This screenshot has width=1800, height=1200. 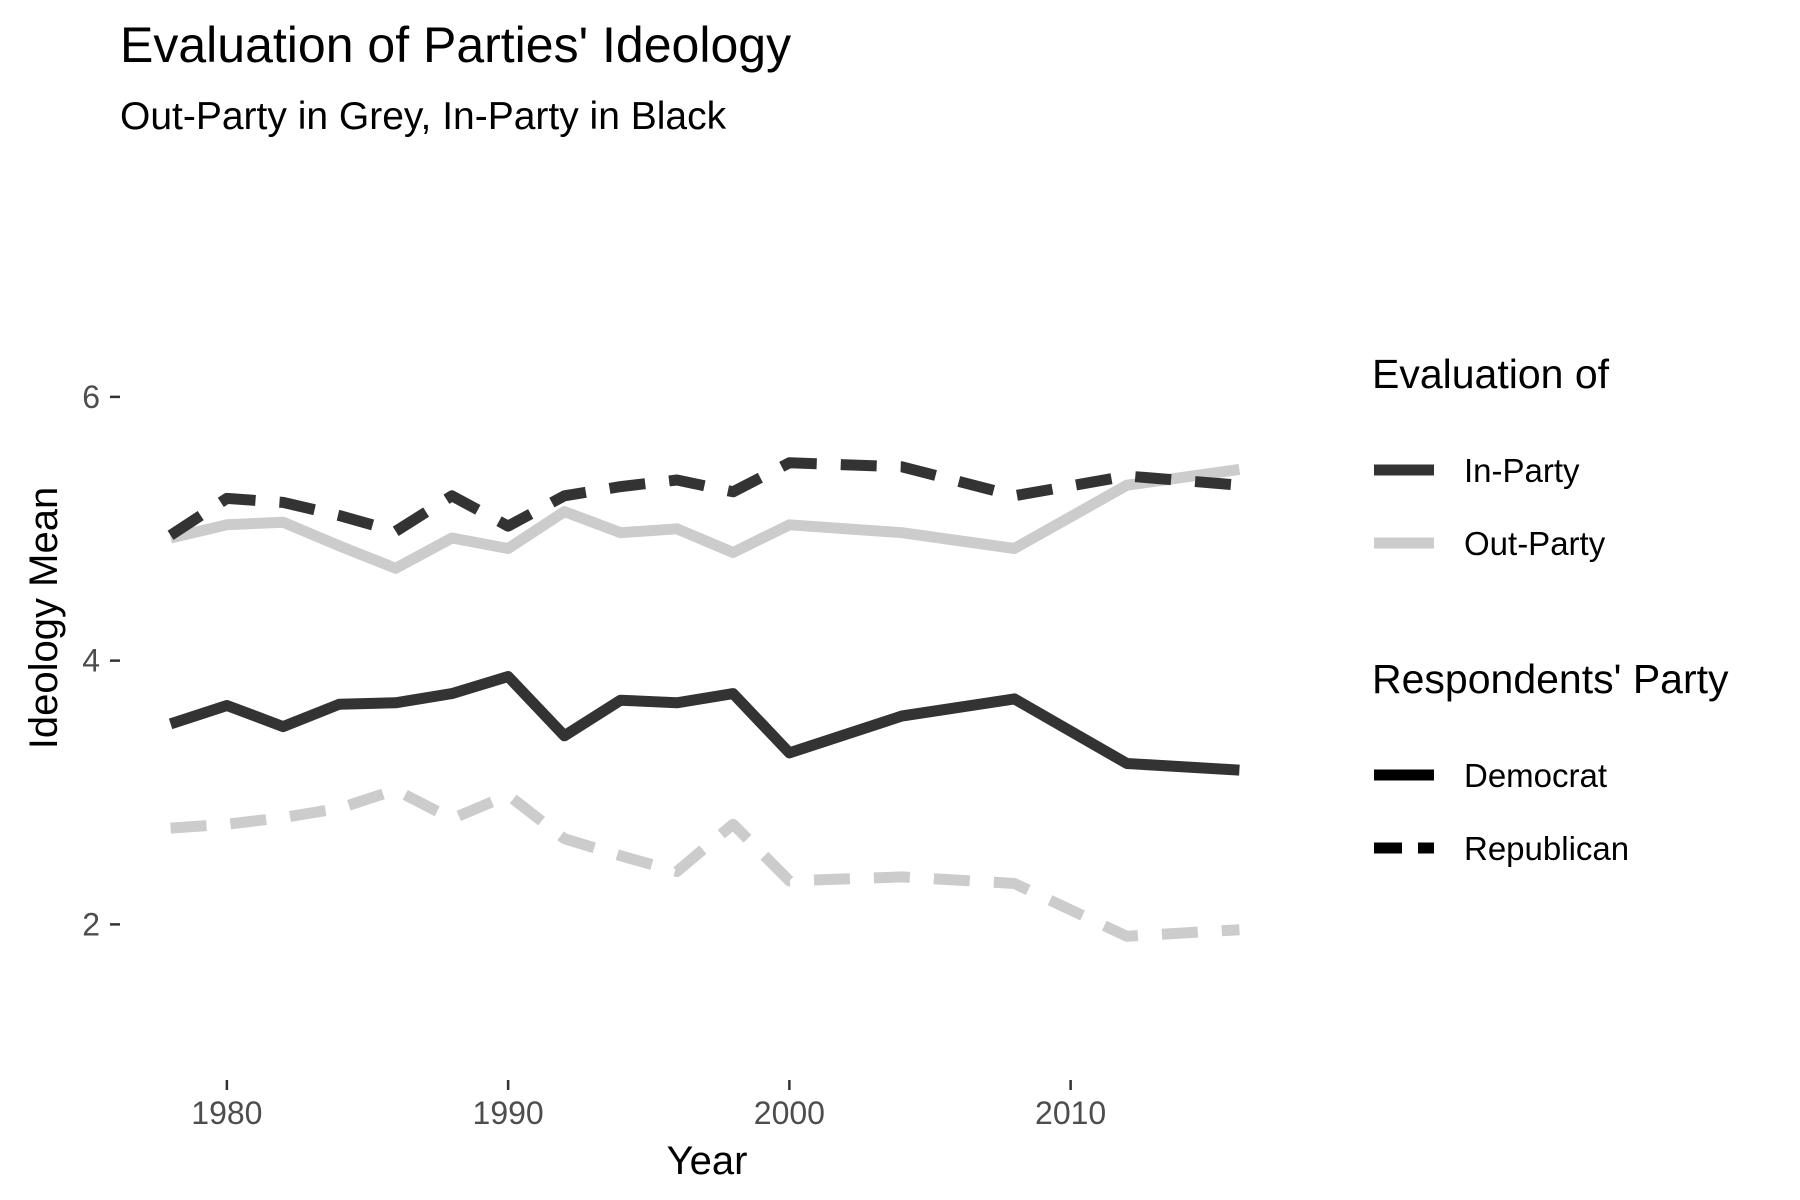 What do you see at coordinates (44, 618) in the screenshot?
I see `y-axis-title: Ideology Mean` at bounding box center [44, 618].